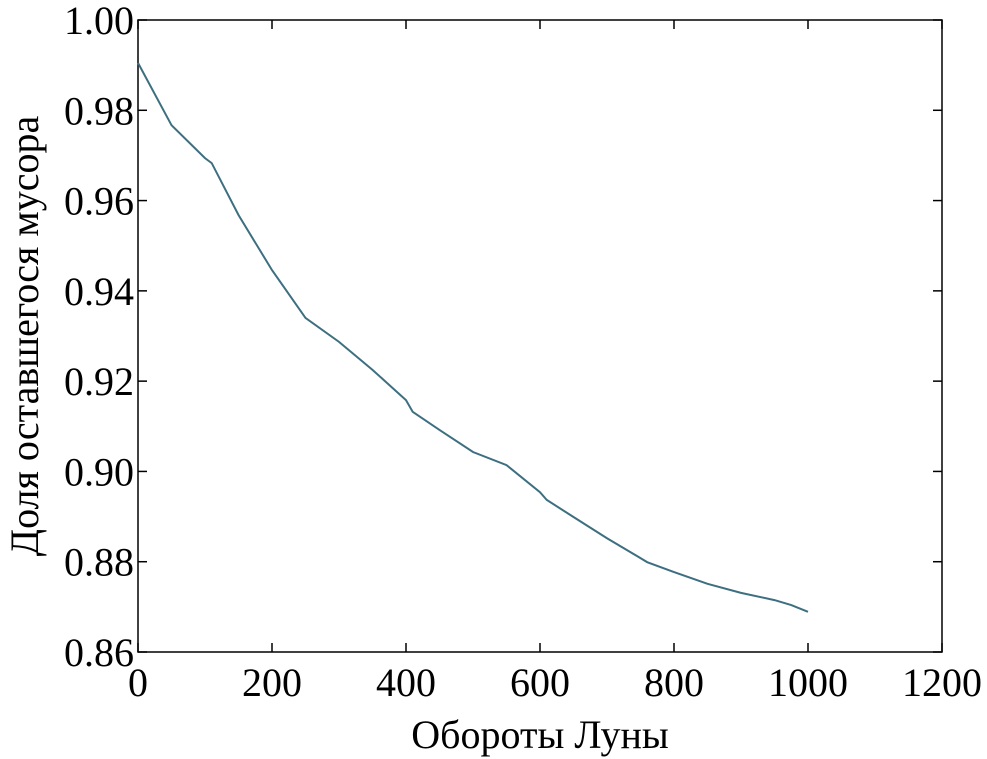 The width and height of the screenshot is (987, 759). Describe the element at coordinates (942, 682) in the screenshot. I see `x-tick-label: 1200` at that location.